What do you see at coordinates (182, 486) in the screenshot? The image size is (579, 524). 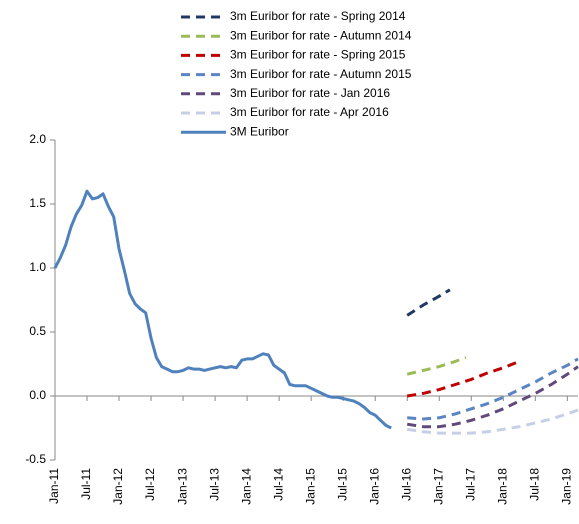 I see `x-tick-label: Jan-13` at bounding box center [182, 486].